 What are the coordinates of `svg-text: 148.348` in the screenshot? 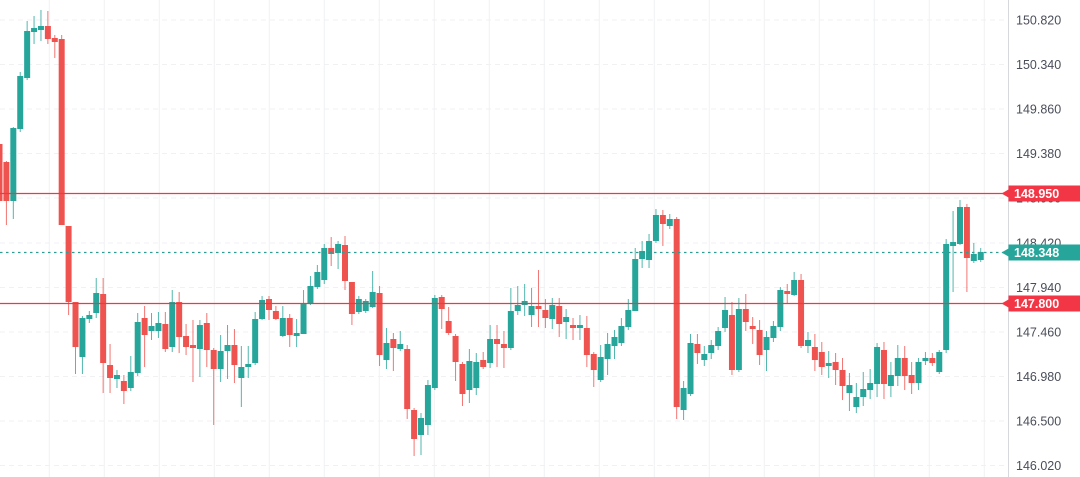 It's located at (1036, 253).